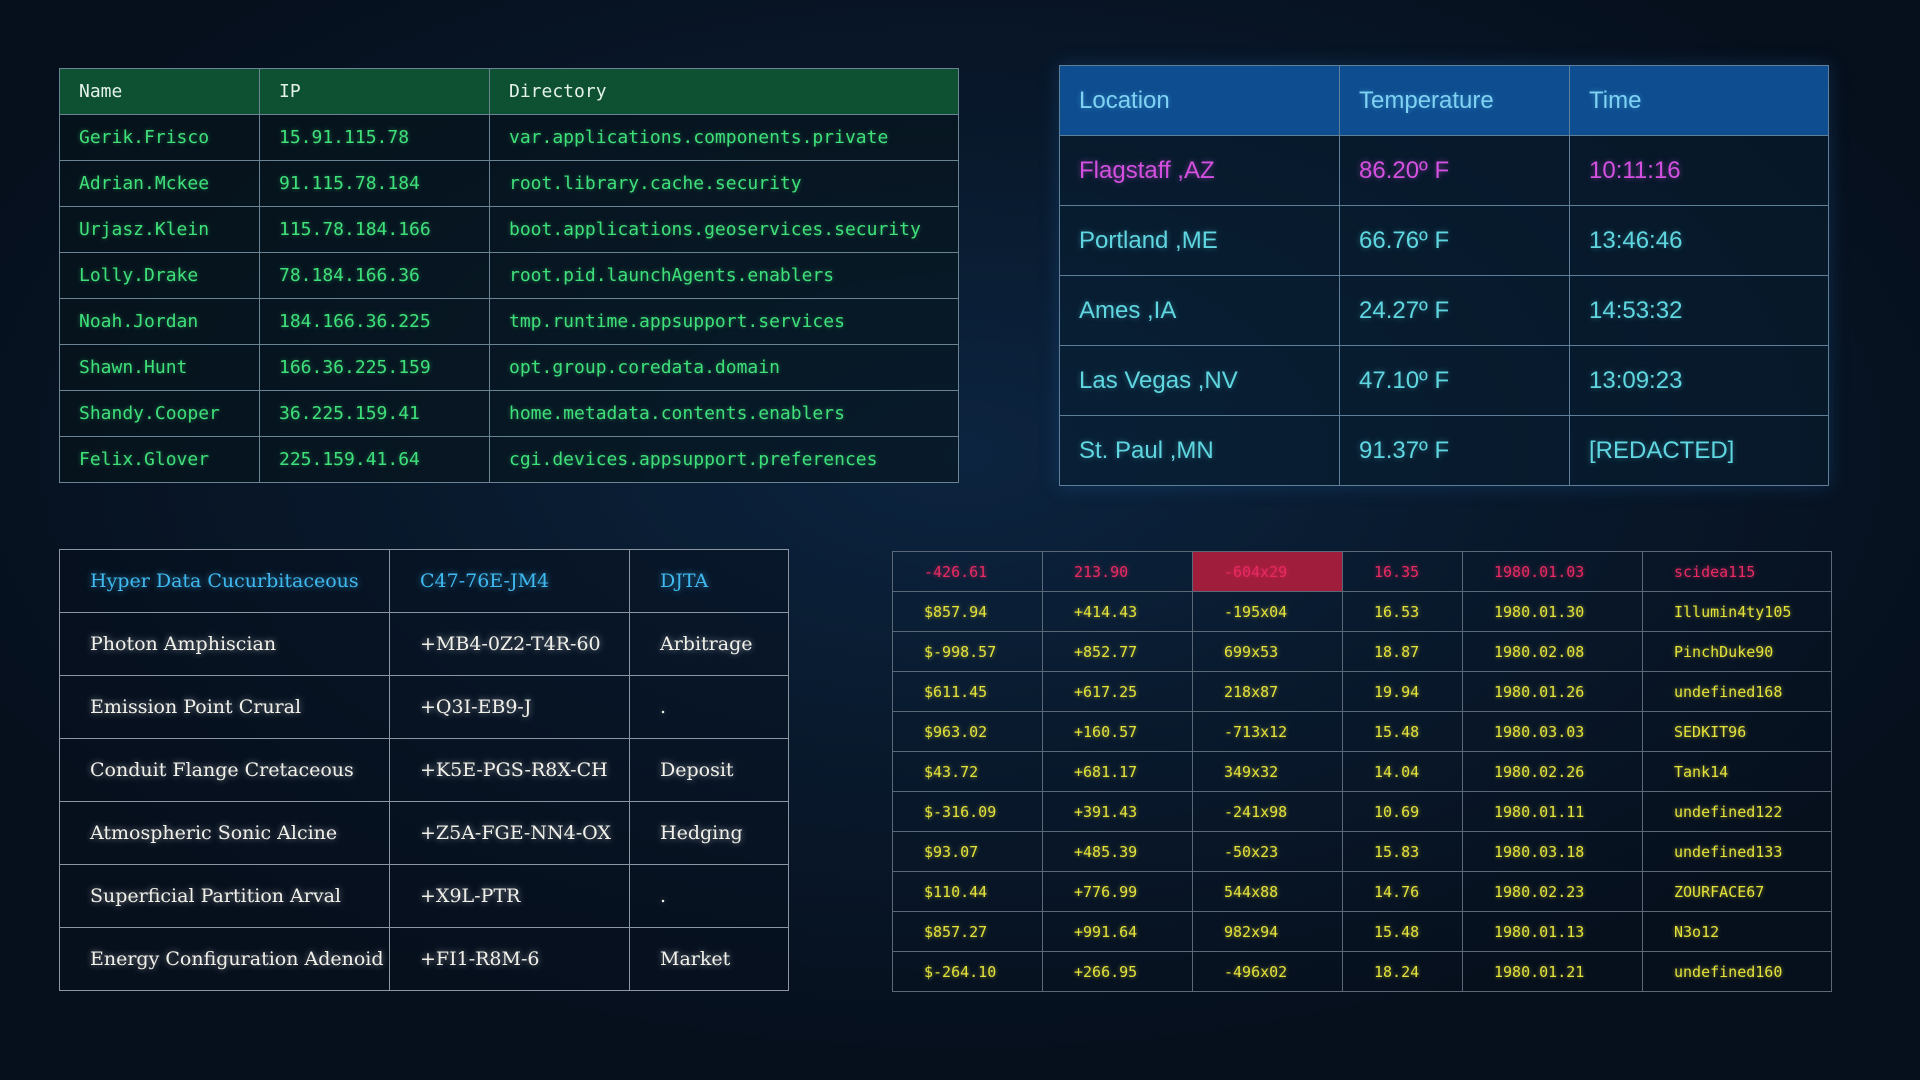 Image resolution: width=1920 pixels, height=1080 pixels. I want to click on amount-cell: $93.07, so click(967, 851).